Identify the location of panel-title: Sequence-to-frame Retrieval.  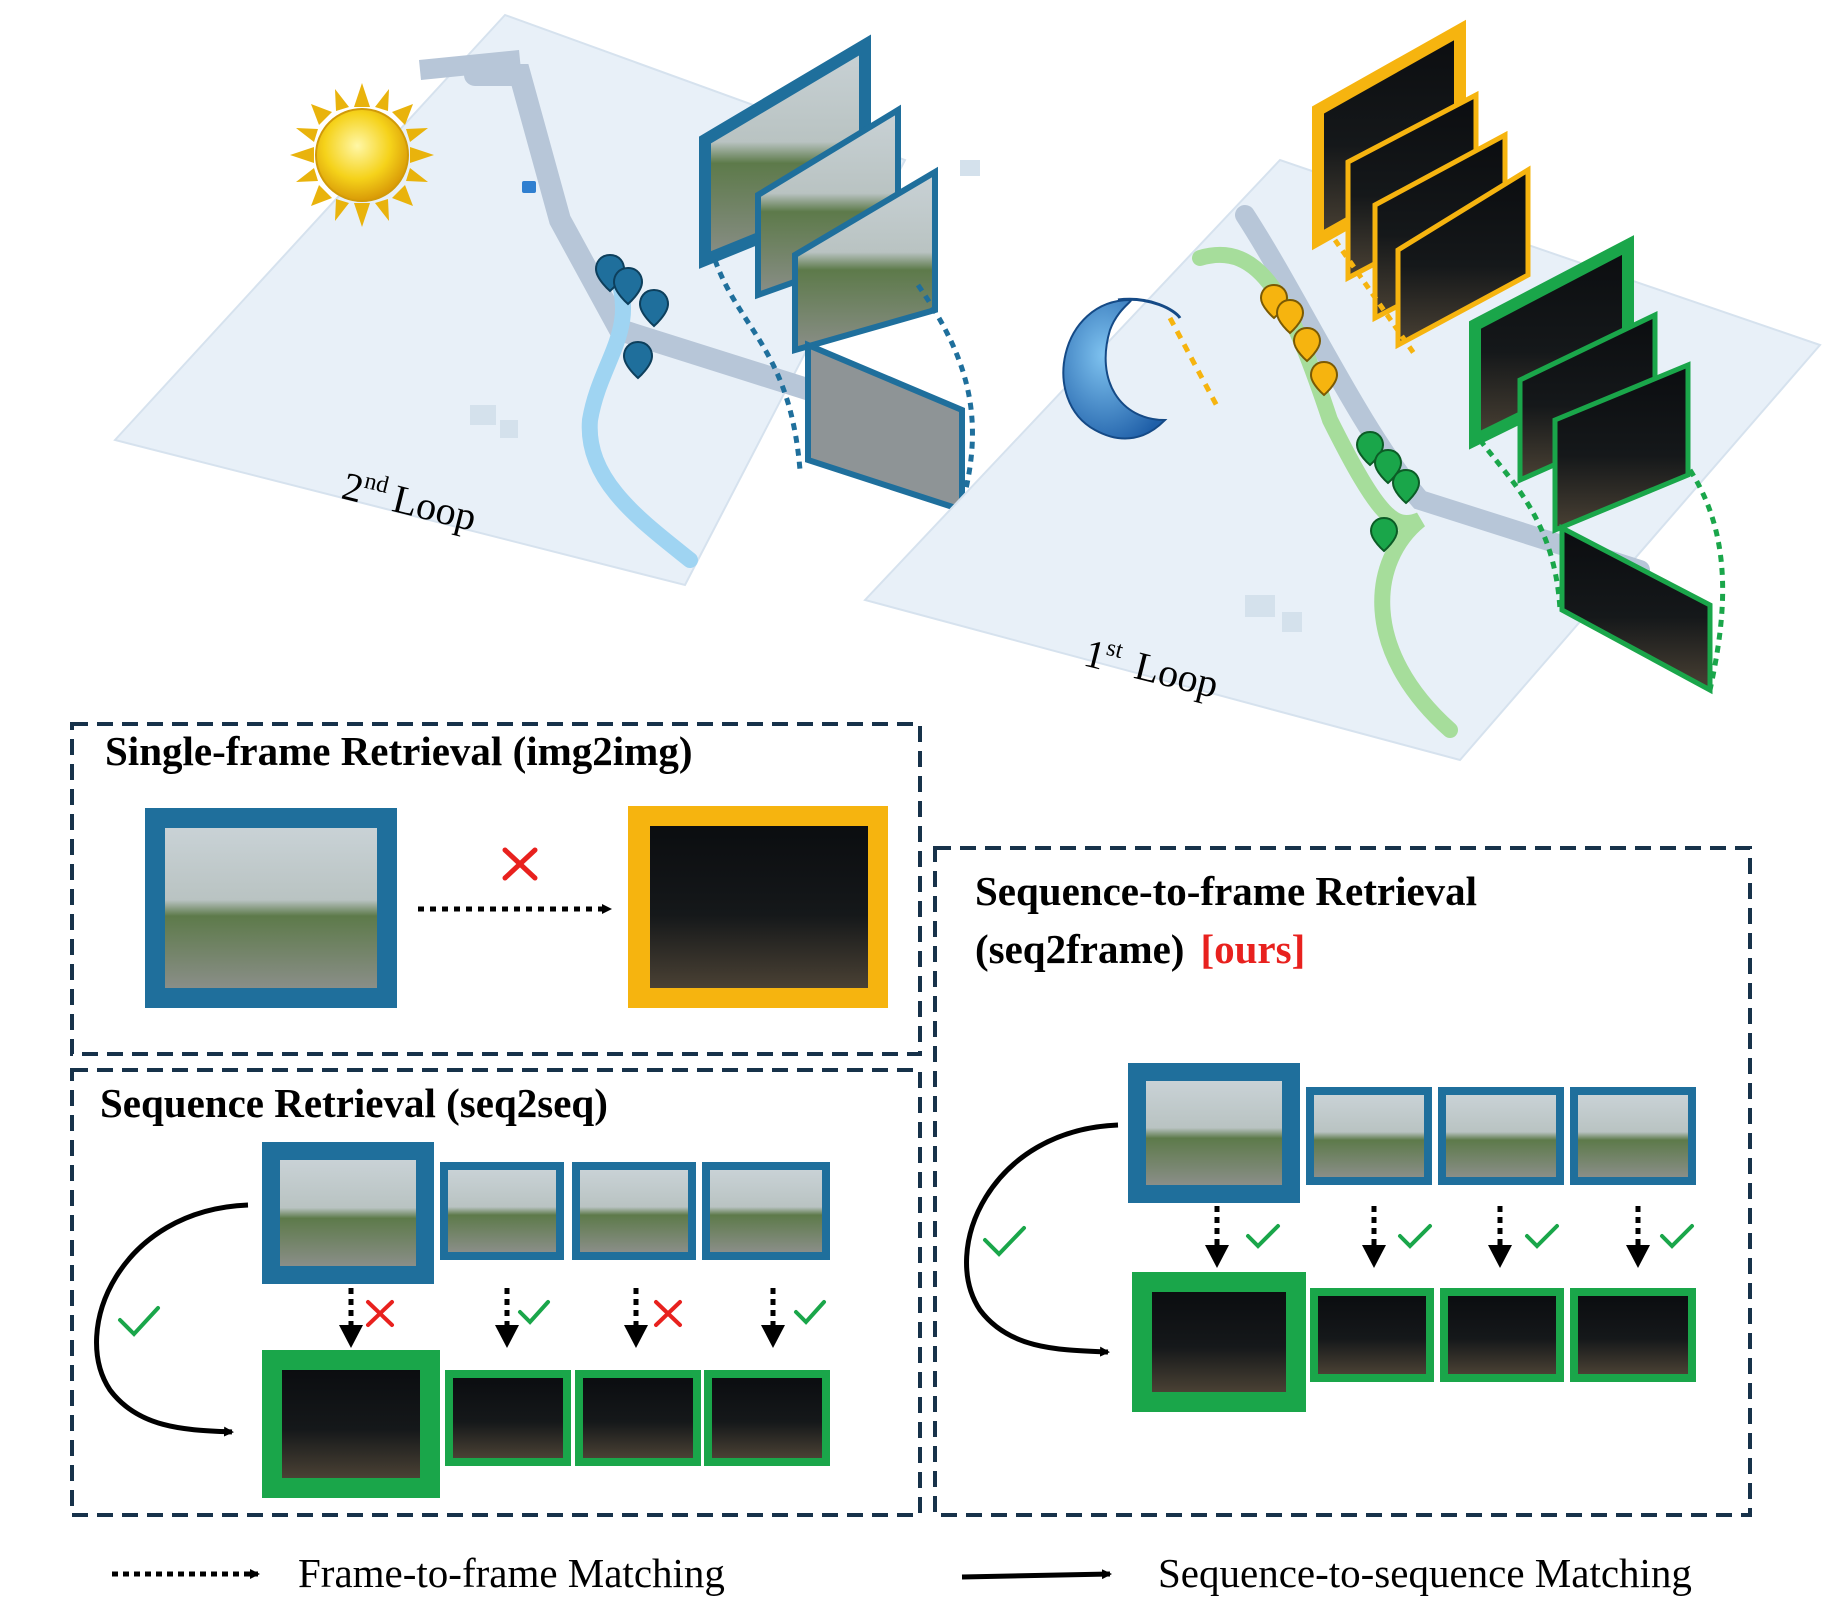
(1226, 891).